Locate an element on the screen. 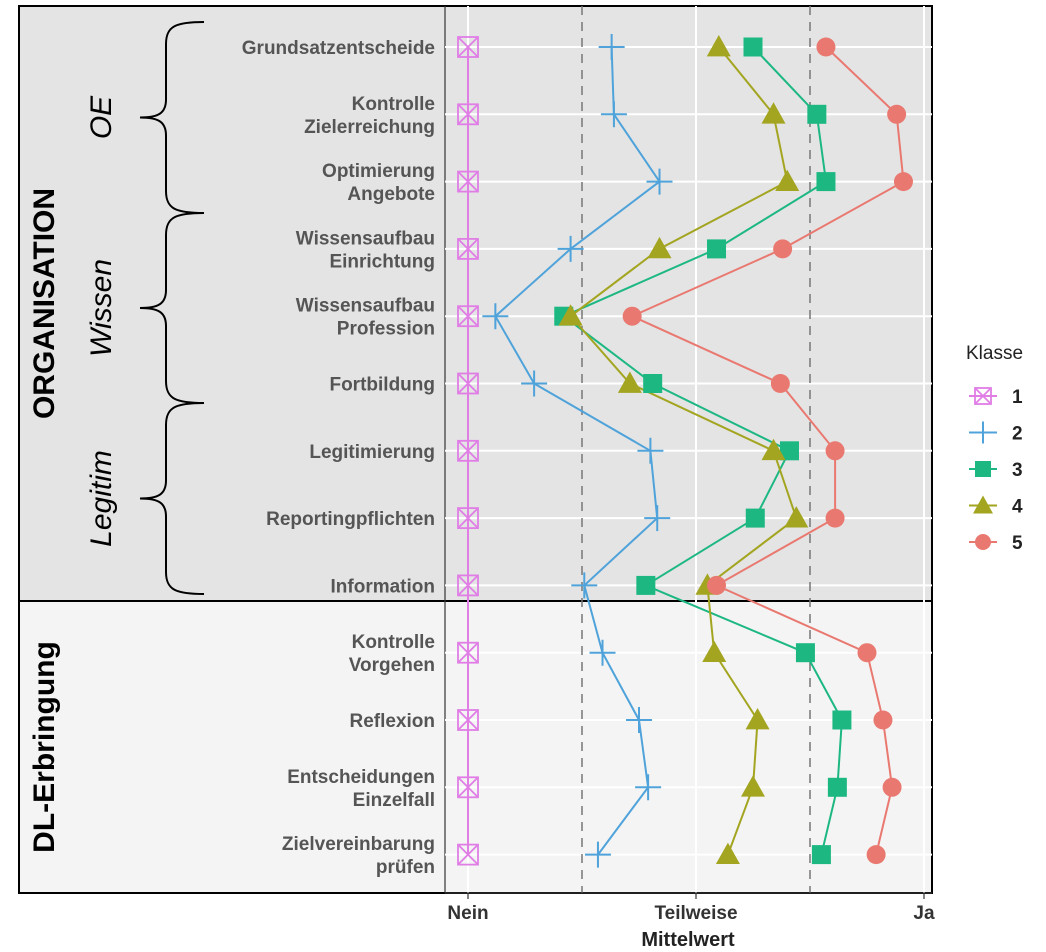 This screenshot has width=1046, height=952. row-label-information: Information is located at coordinates (383, 586).